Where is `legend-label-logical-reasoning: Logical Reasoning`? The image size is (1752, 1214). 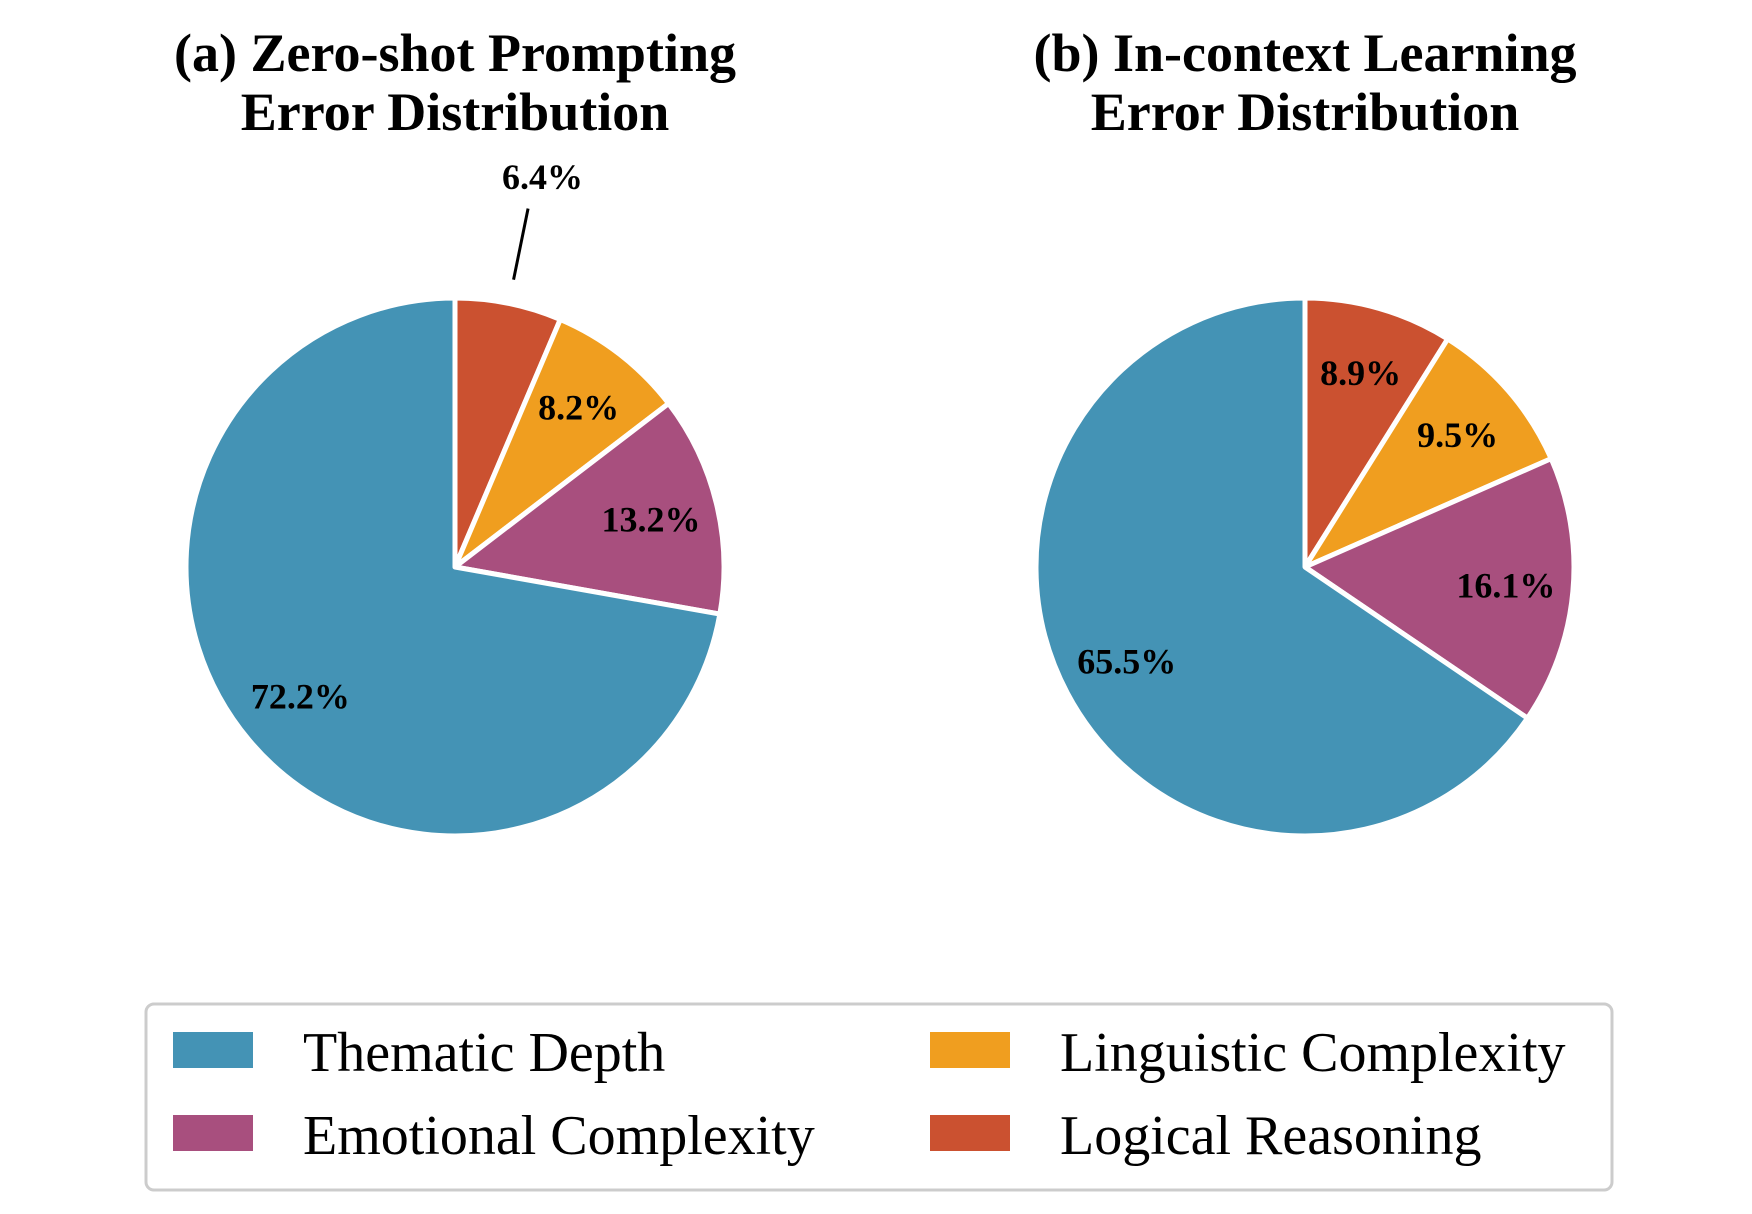
legend-label-logical-reasoning: Logical Reasoning is located at coordinates (1270, 1136).